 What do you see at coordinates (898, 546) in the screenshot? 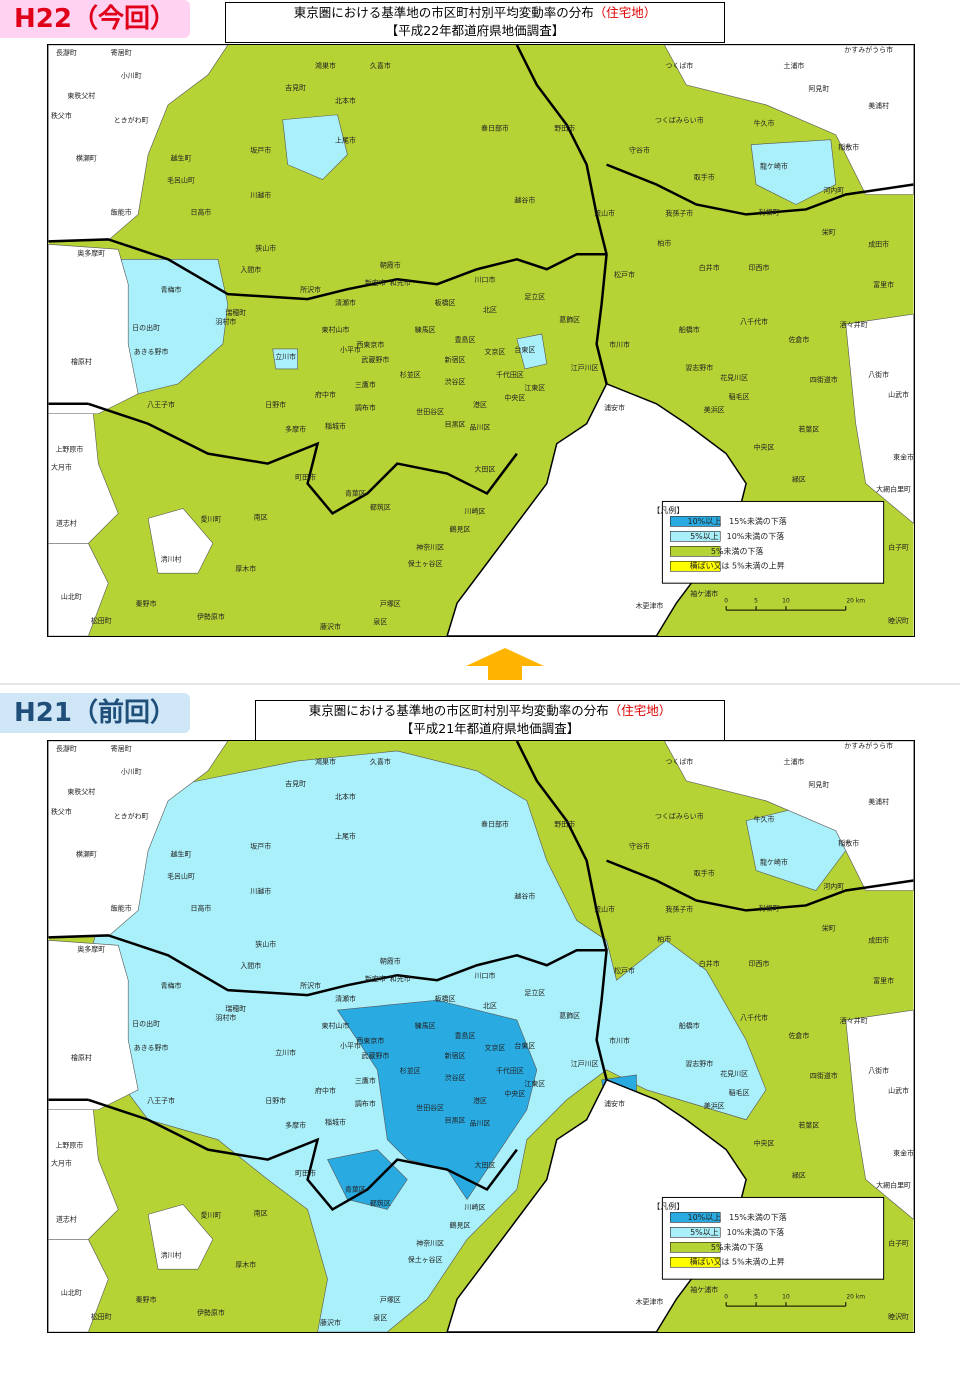
I see `place-label: 白子町` at bounding box center [898, 546].